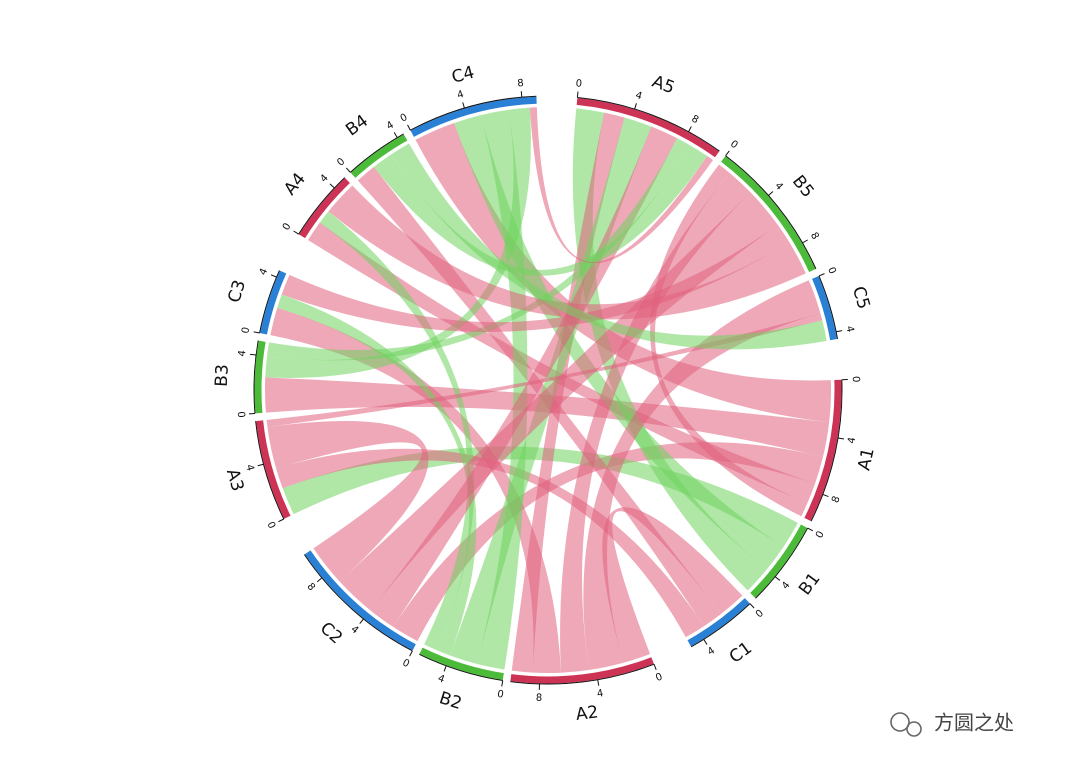  I want to click on sector-name: C4, so click(463, 75).